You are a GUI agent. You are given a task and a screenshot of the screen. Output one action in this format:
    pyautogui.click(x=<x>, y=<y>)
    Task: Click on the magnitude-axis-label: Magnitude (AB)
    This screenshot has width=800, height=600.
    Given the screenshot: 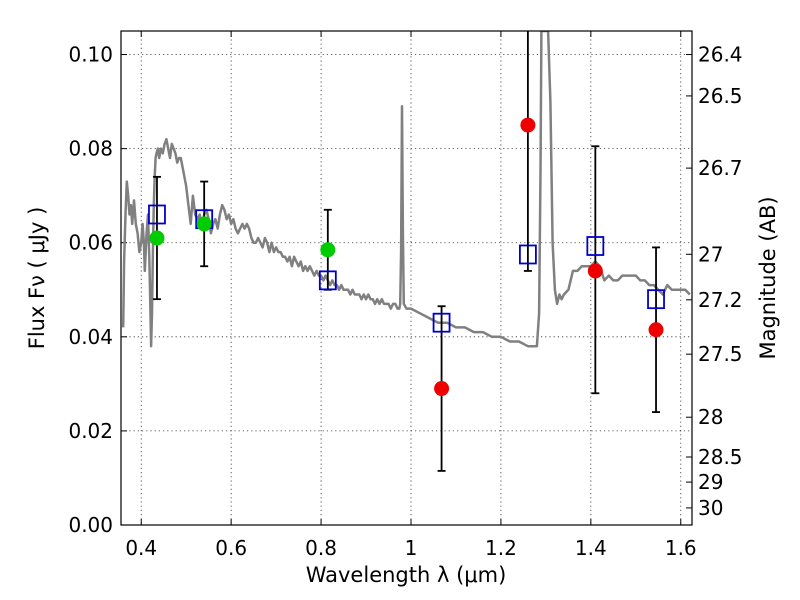 What is the action you would take?
    pyautogui.click(x=768, y=277)
    